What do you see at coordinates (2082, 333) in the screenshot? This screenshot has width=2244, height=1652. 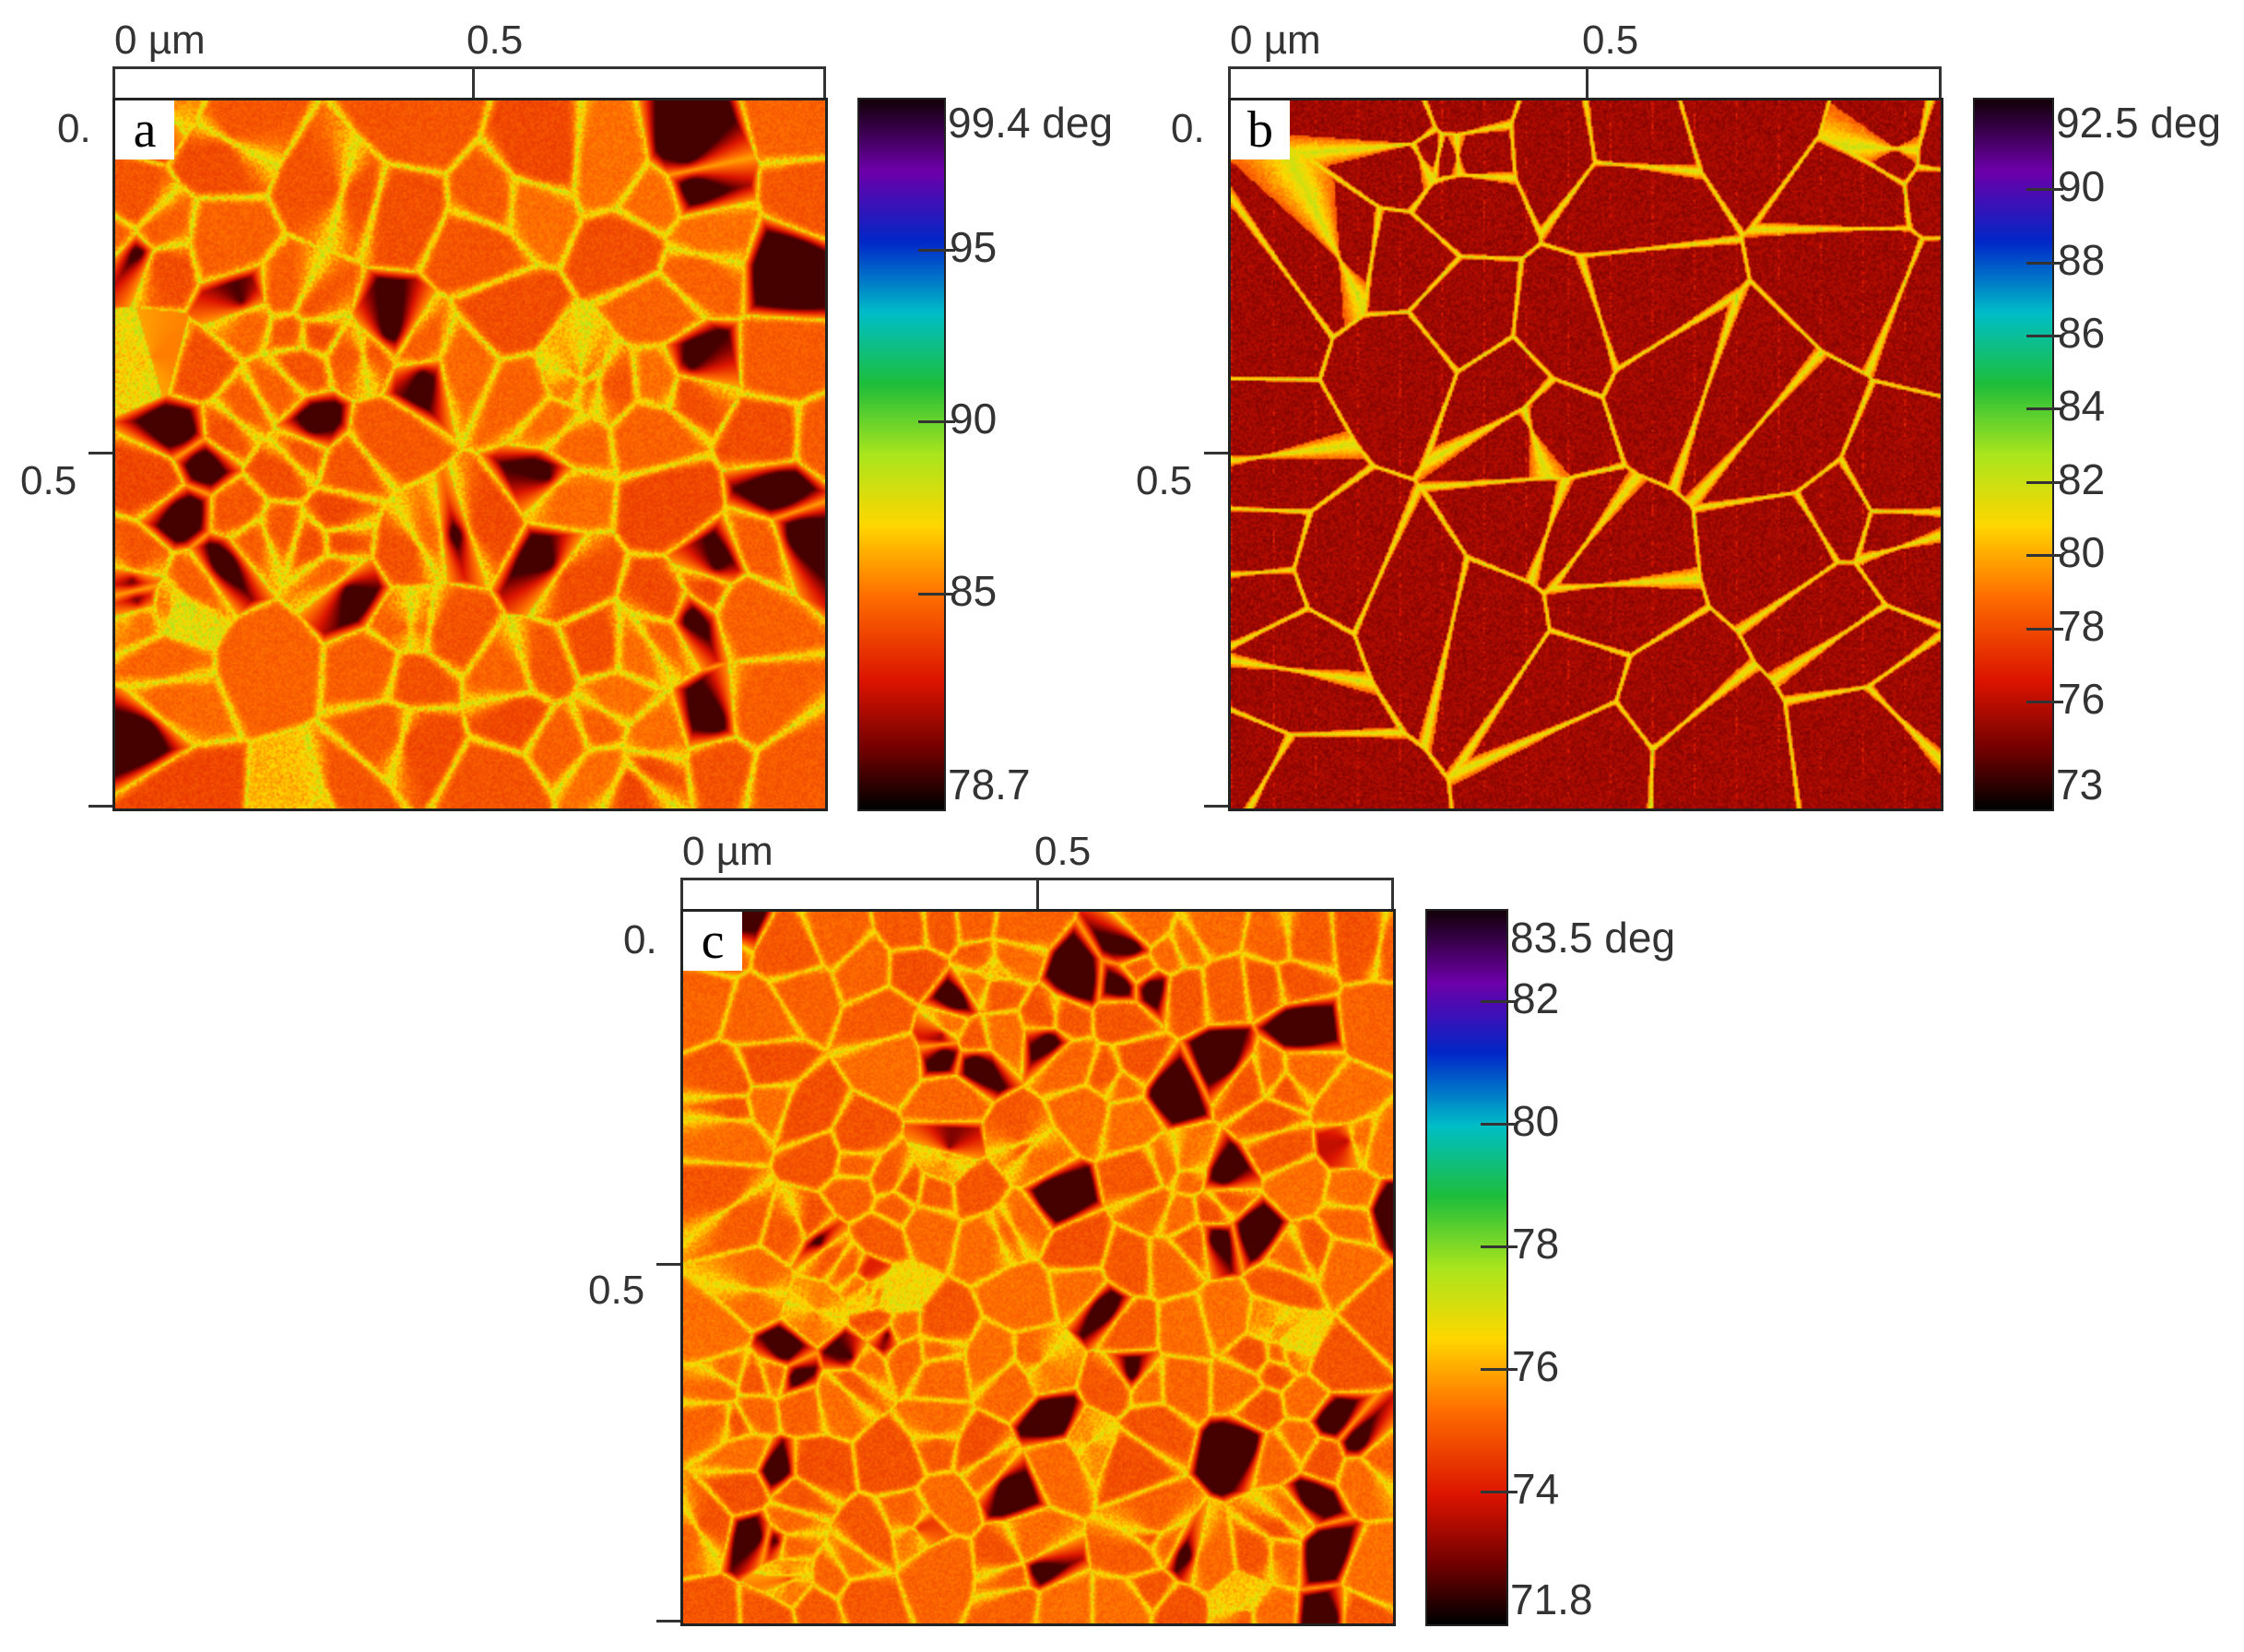 I see `colorbar-tick-label: 86` at bounding box center [2082, 333].